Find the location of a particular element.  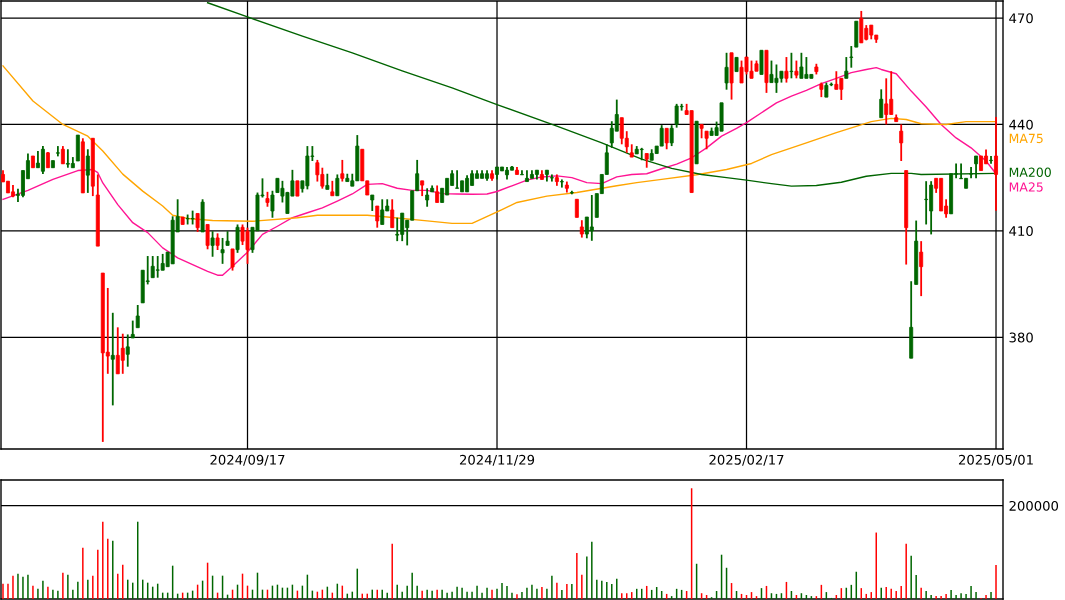

x-tick-label: 2024/09/17 is located at coordinates (247, 460).